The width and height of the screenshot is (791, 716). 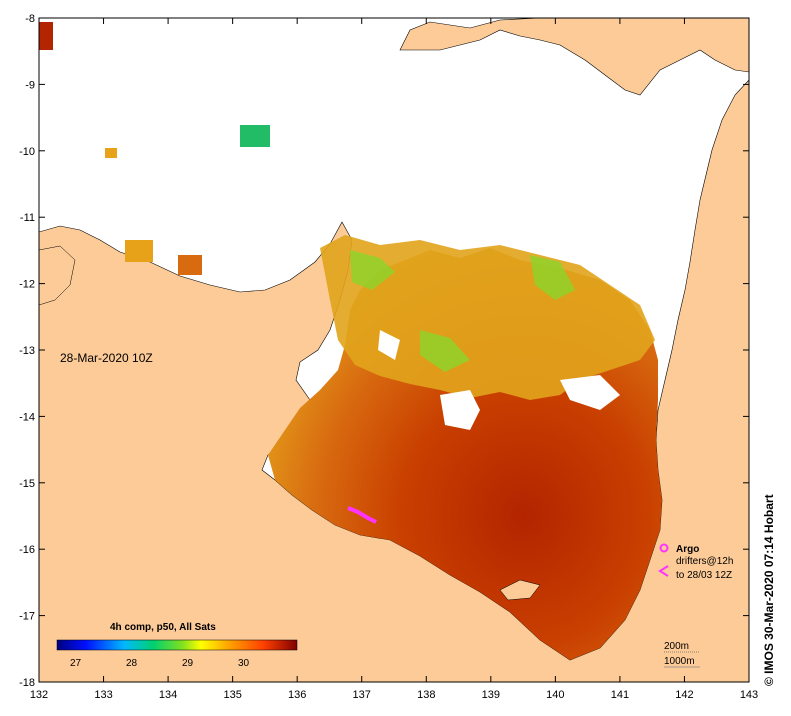 I want to click on argo-label: Argo, so click(x=687, y=549).